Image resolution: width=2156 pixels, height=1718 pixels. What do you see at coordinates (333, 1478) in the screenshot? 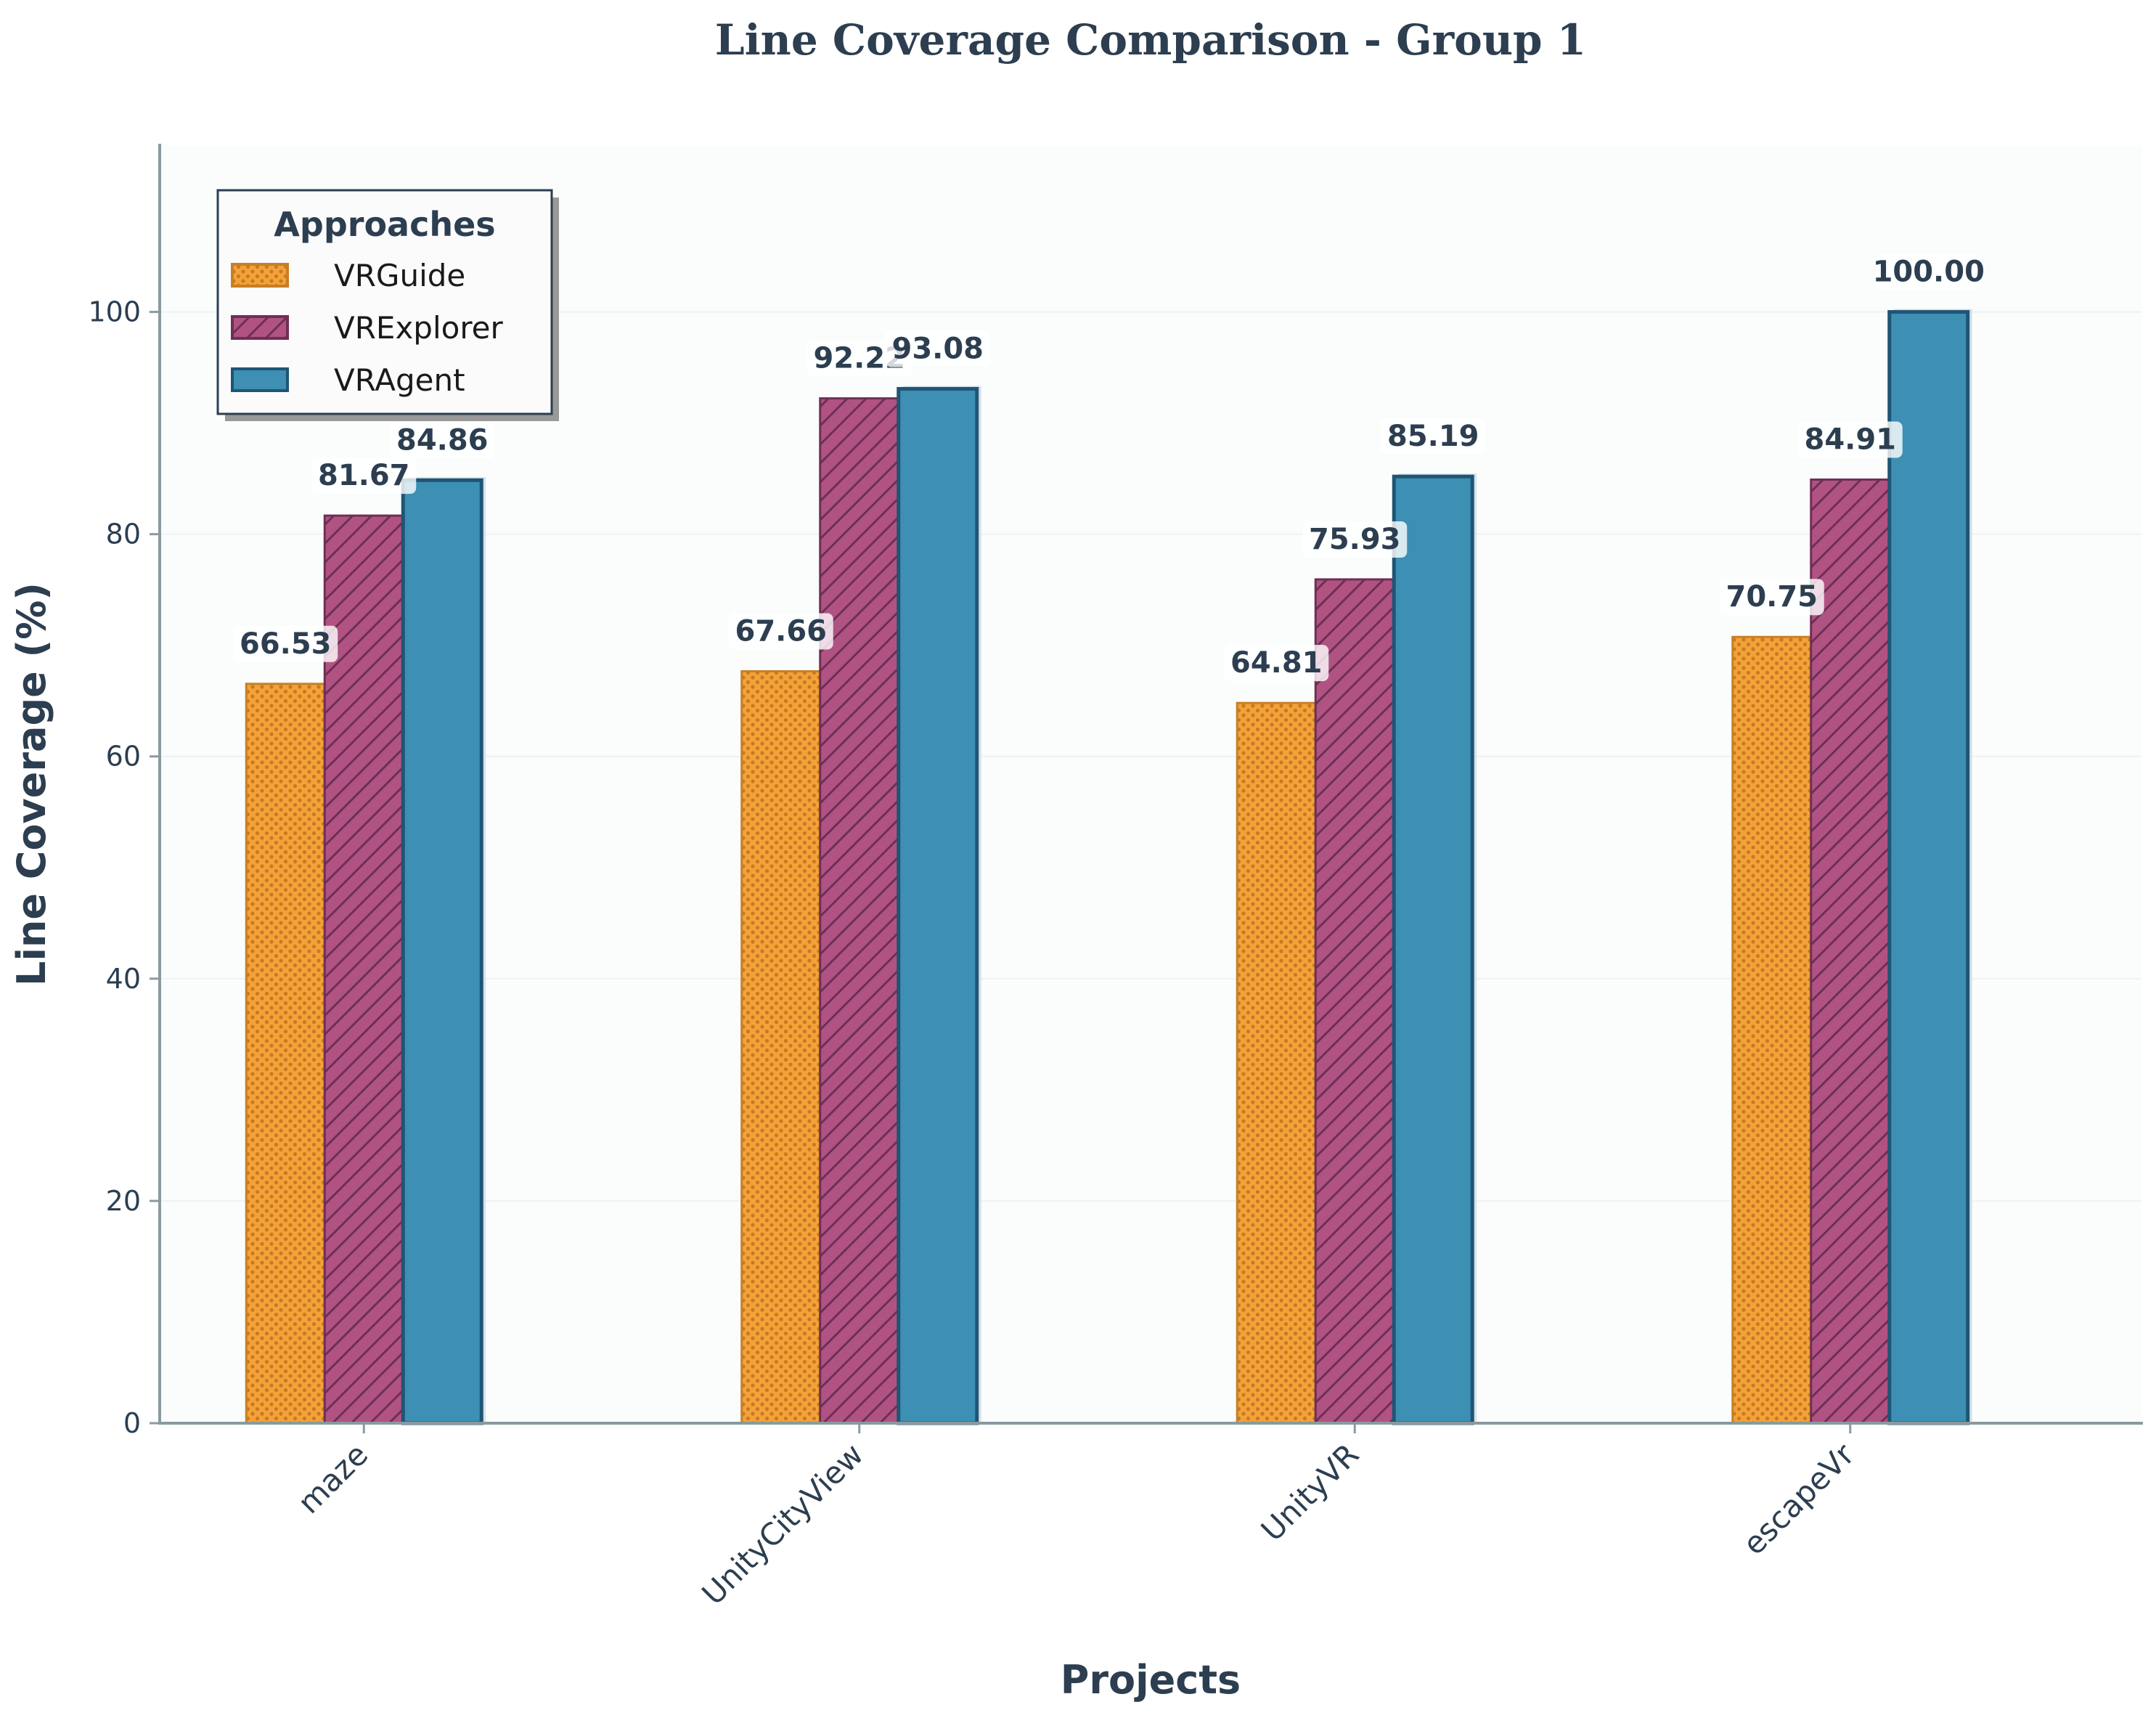
I see `x-tick-label: maze` at bounding box center [333, 1478].